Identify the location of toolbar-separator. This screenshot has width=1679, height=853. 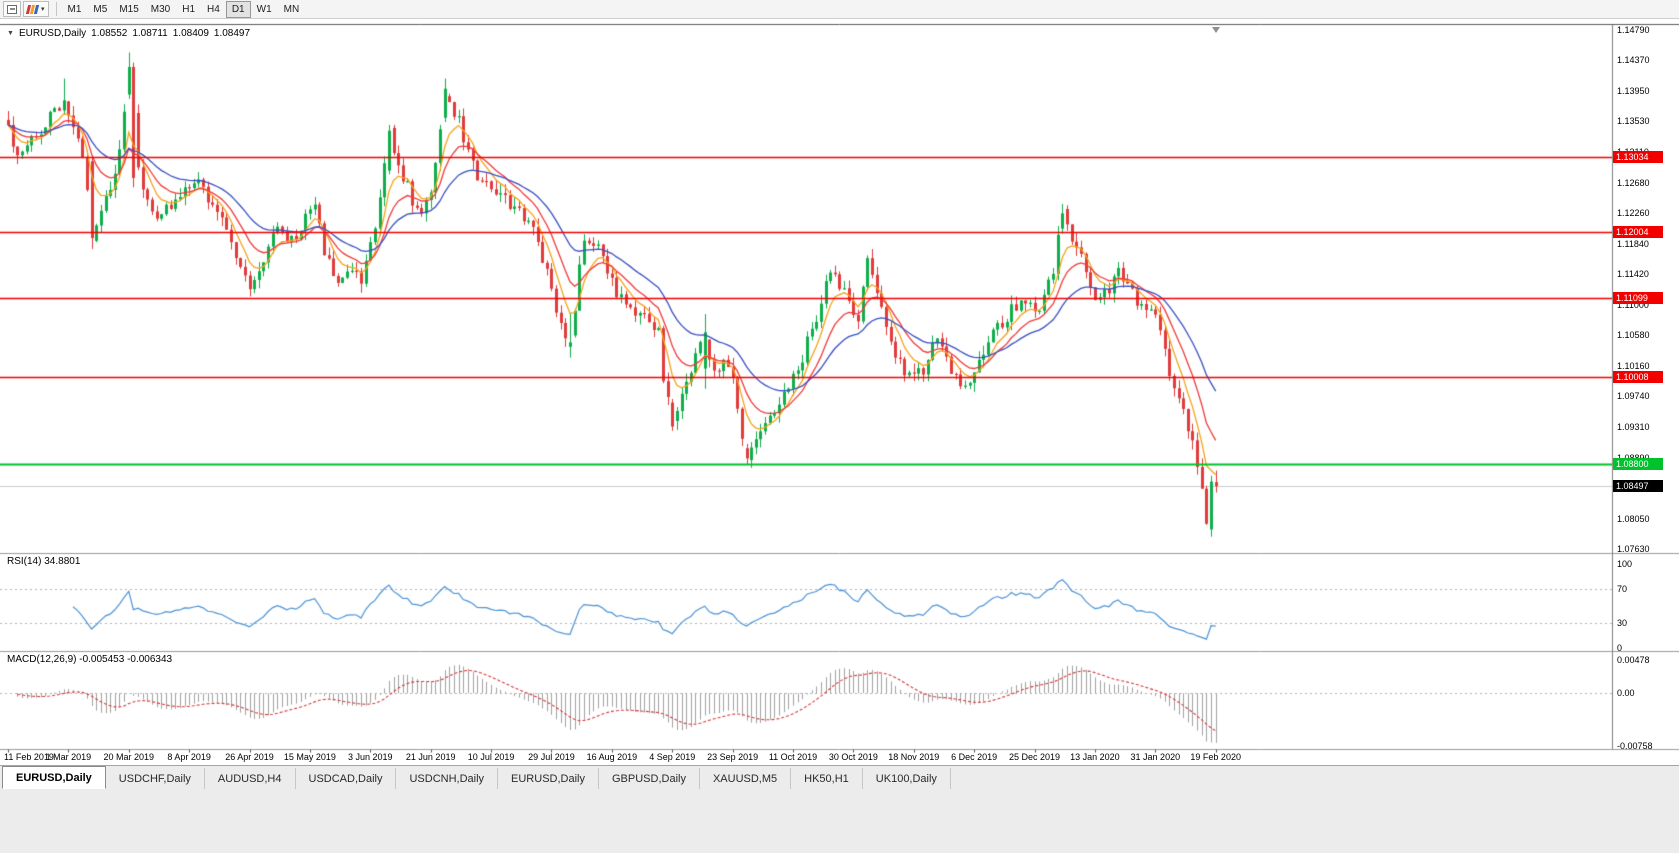
(56, 9).